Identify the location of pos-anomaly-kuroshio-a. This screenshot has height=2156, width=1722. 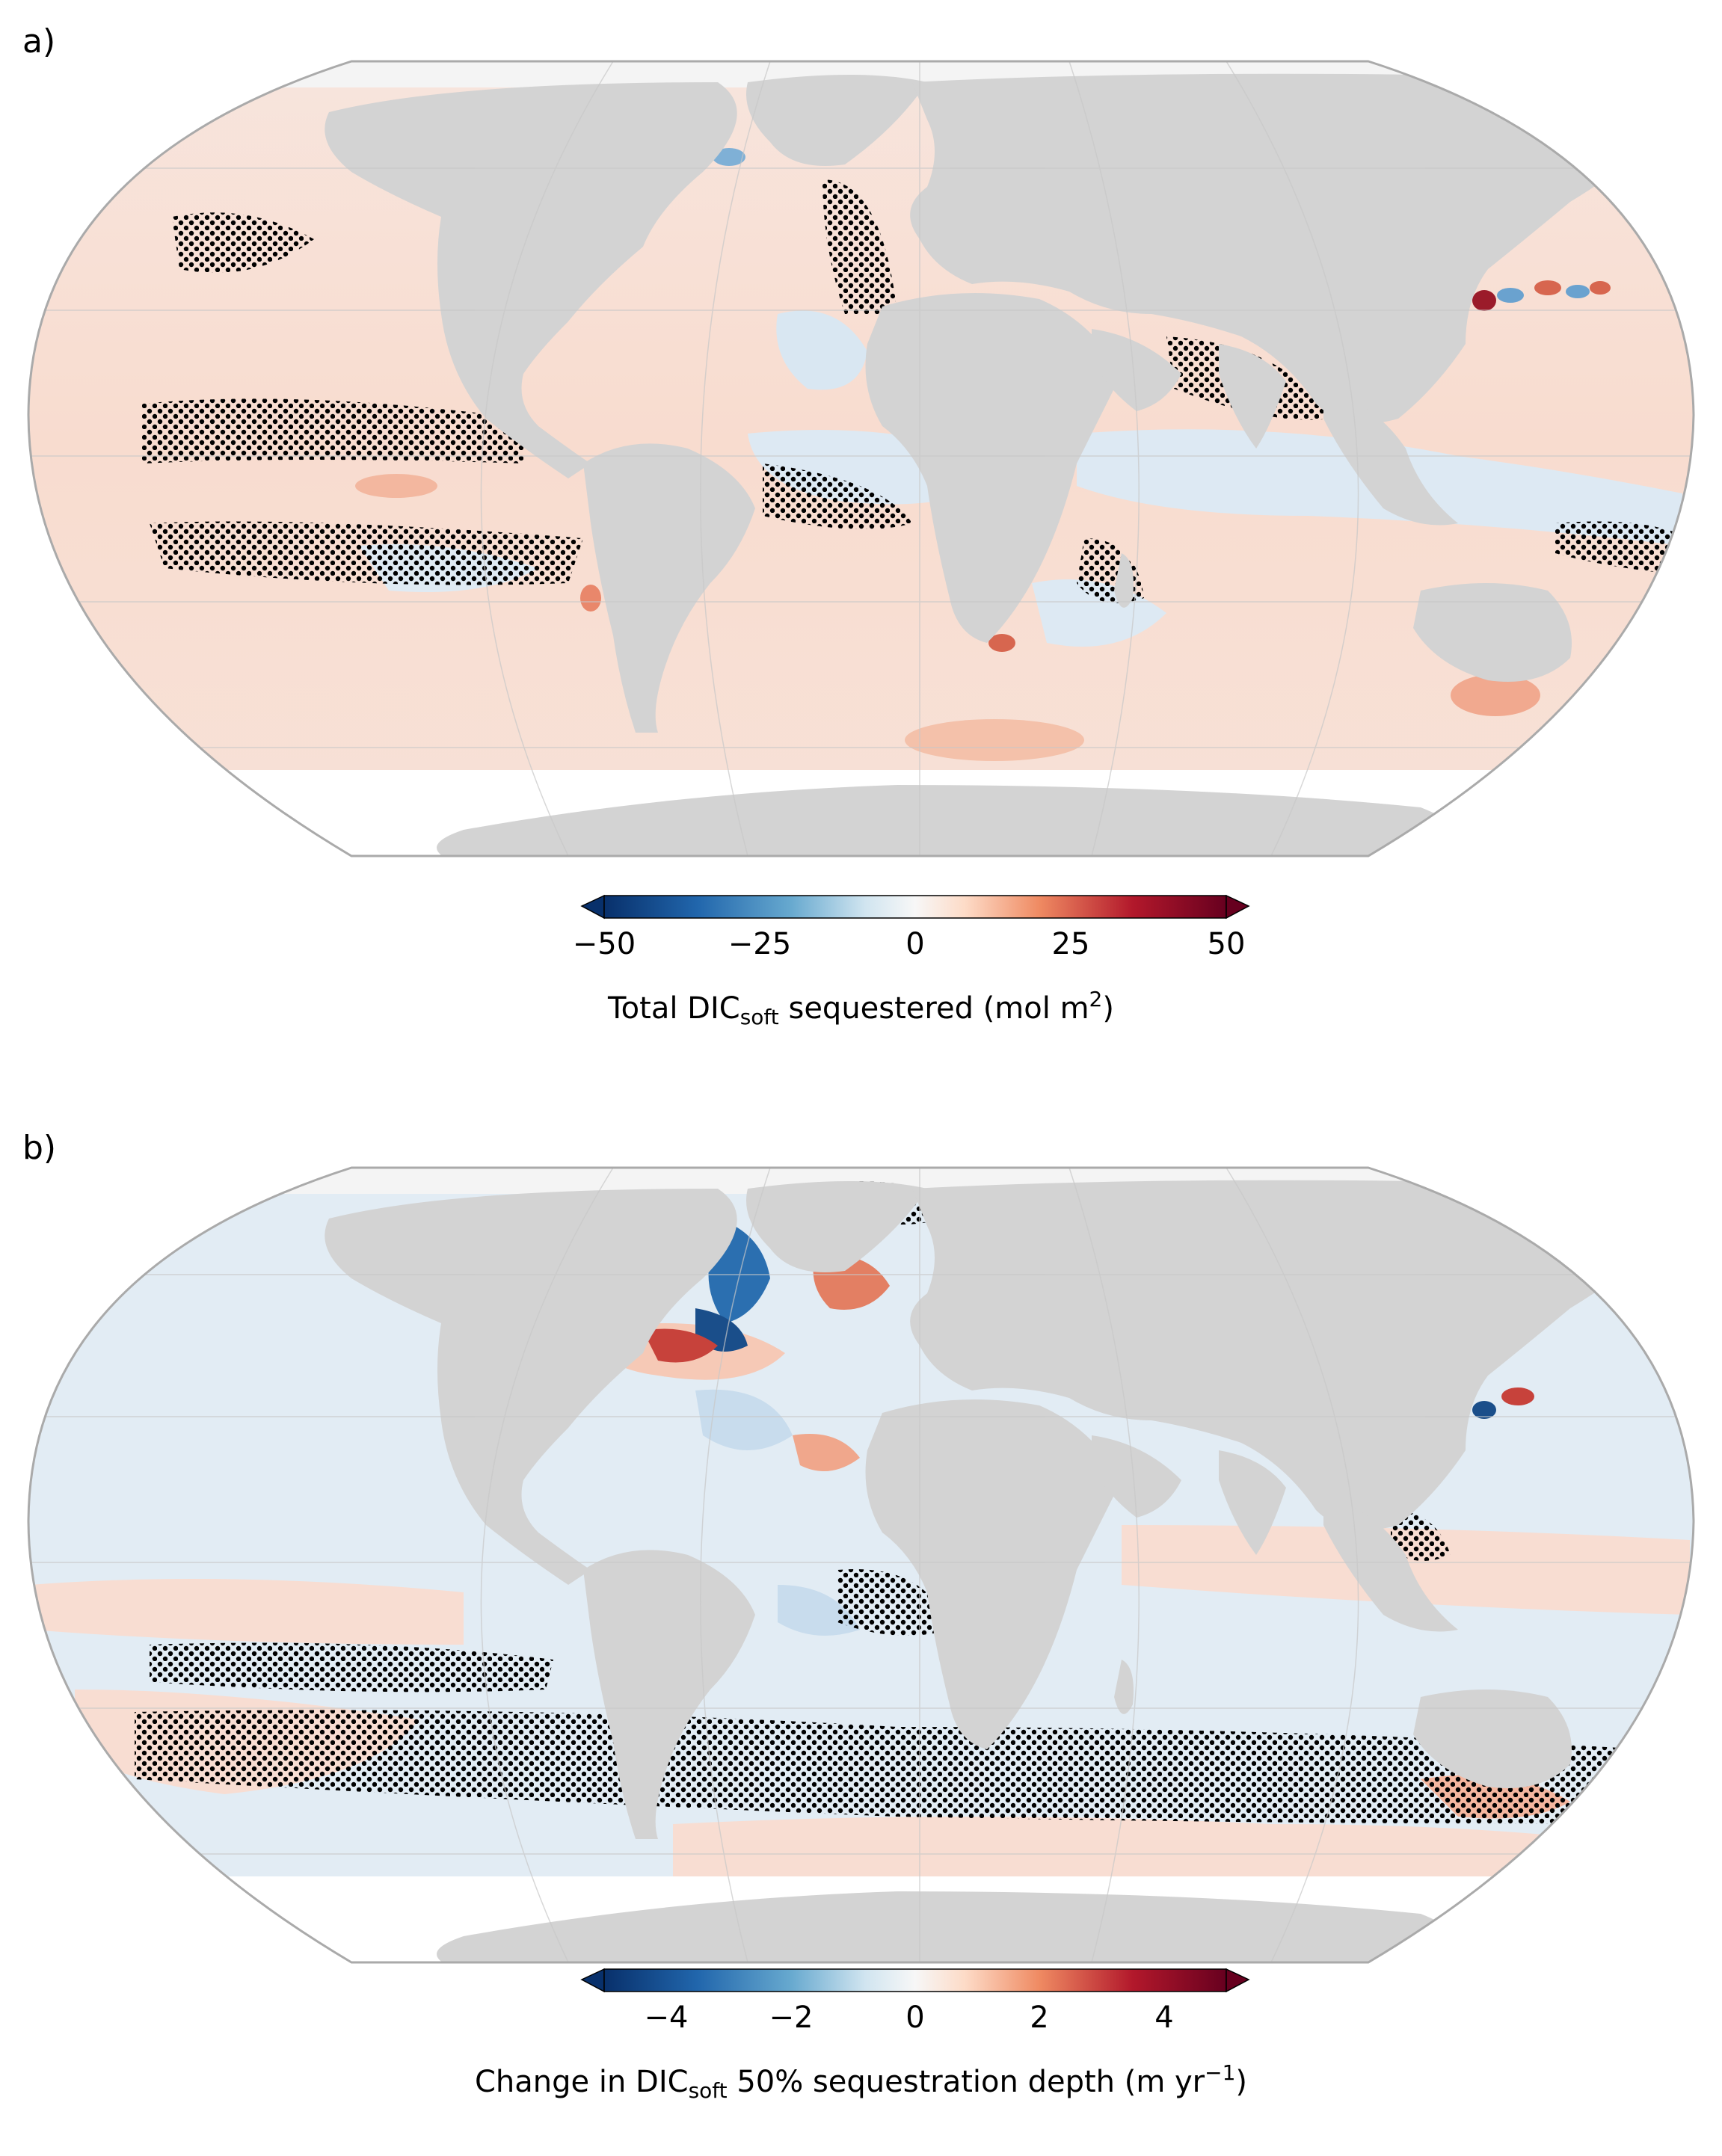
(1484, 300).